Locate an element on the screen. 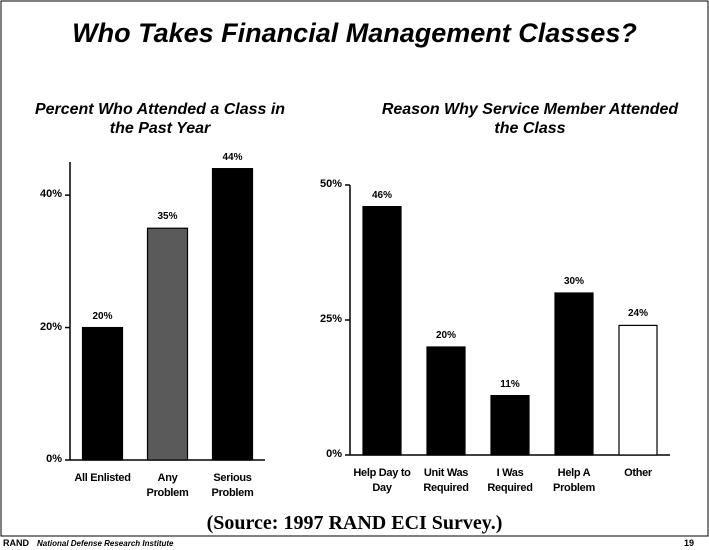 This screenshot has width=709, height=550. footer-org: RAND is located at coordinates (16, 543).